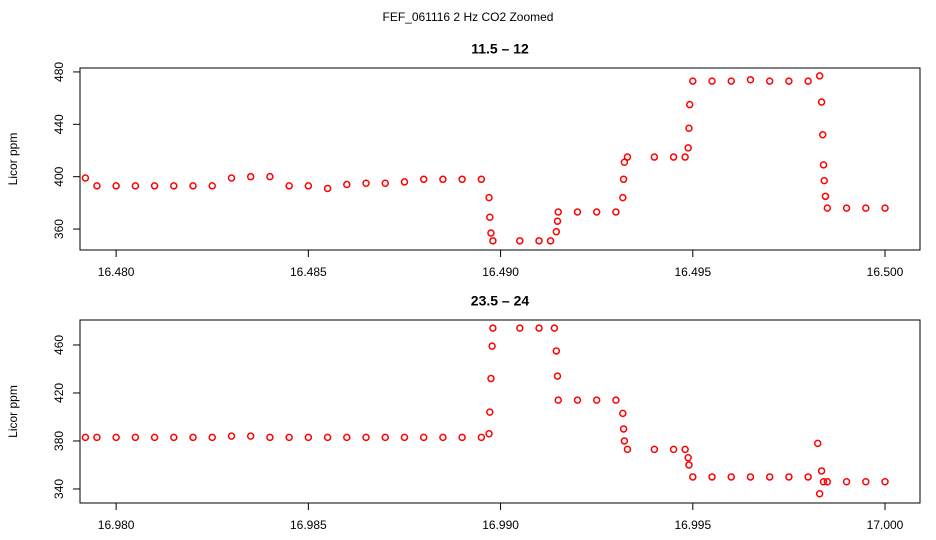 This screenshot has height=540, width=936. What do you see at coordinates (500, 272) in the screenshot?
I see `x-tick-label: 16.490` at bounding box center [500, 272].